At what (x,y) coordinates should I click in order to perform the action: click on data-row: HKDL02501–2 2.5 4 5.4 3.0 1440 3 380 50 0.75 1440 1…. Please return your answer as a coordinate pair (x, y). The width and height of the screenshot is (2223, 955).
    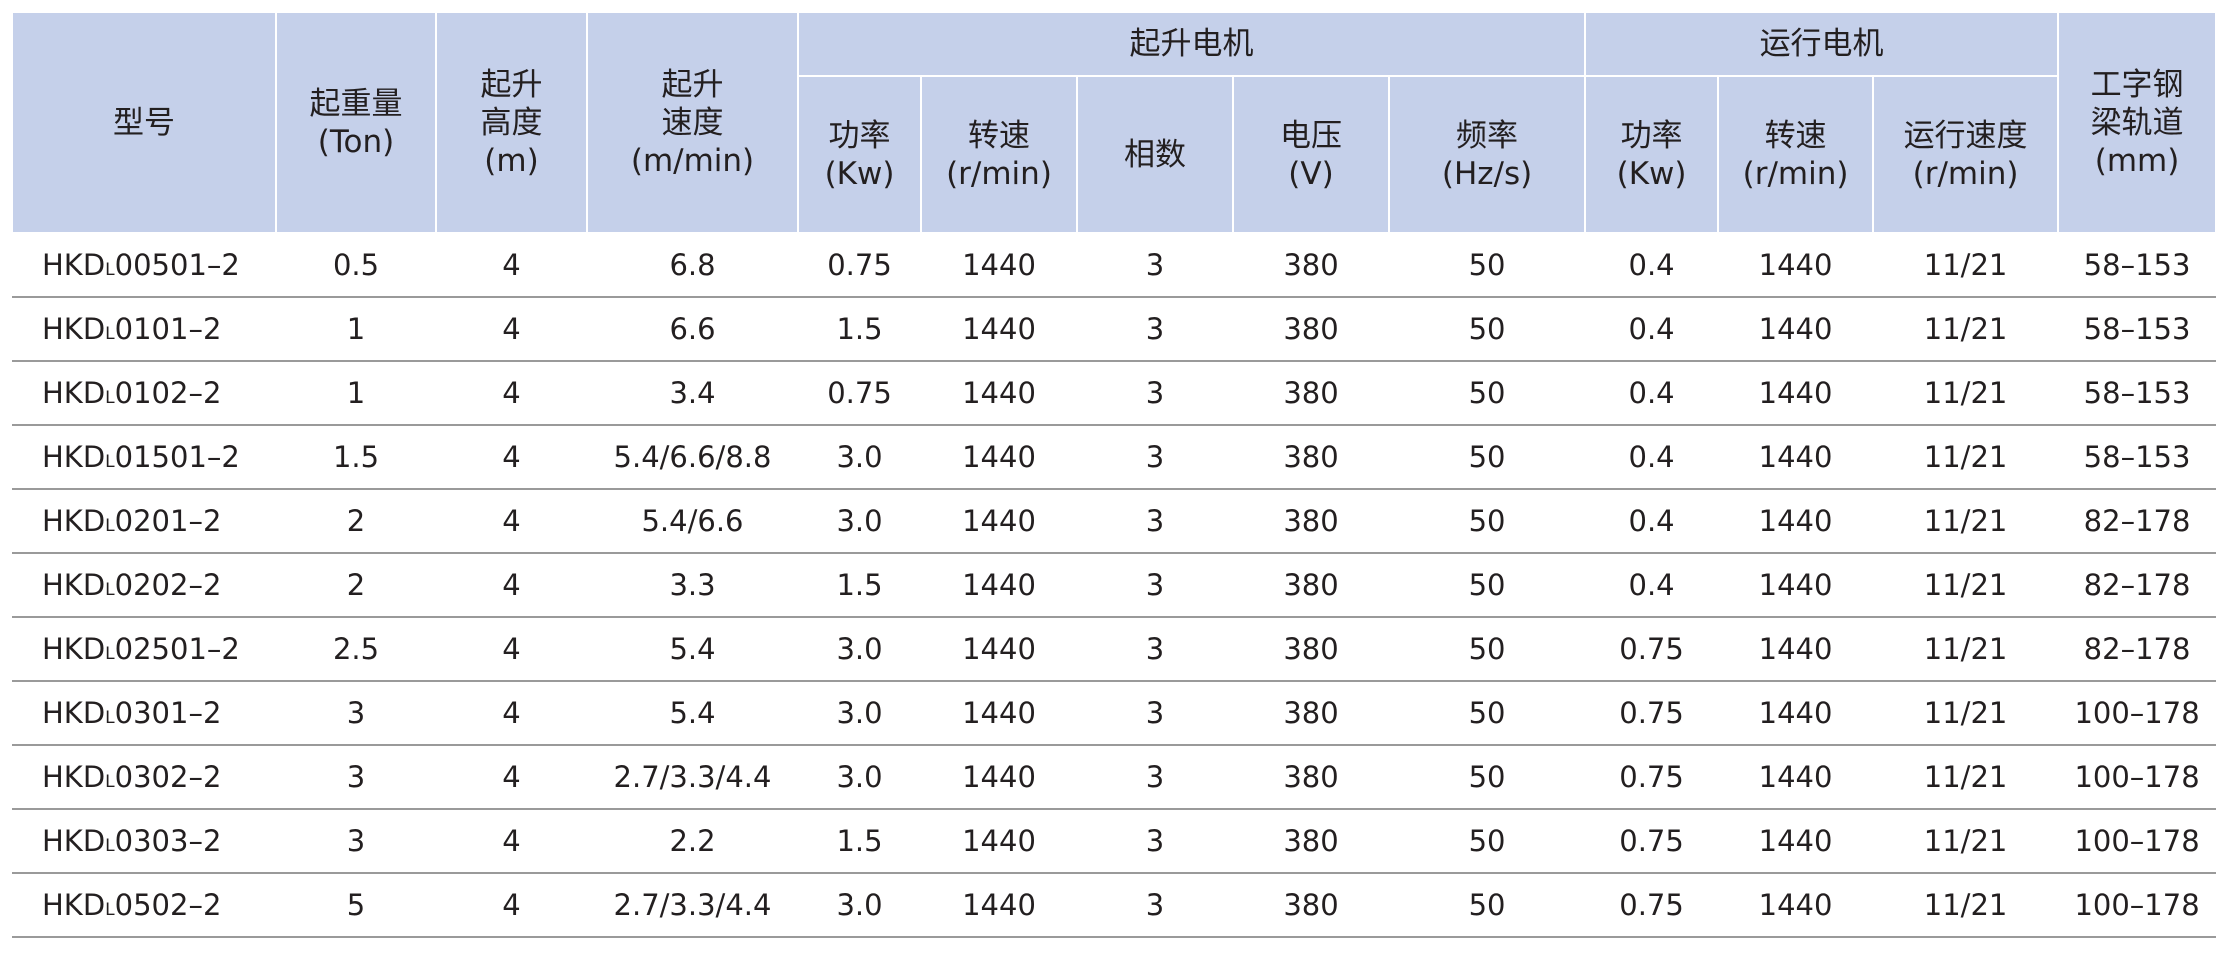
    Looking at the image, I should click on (1114, 649).